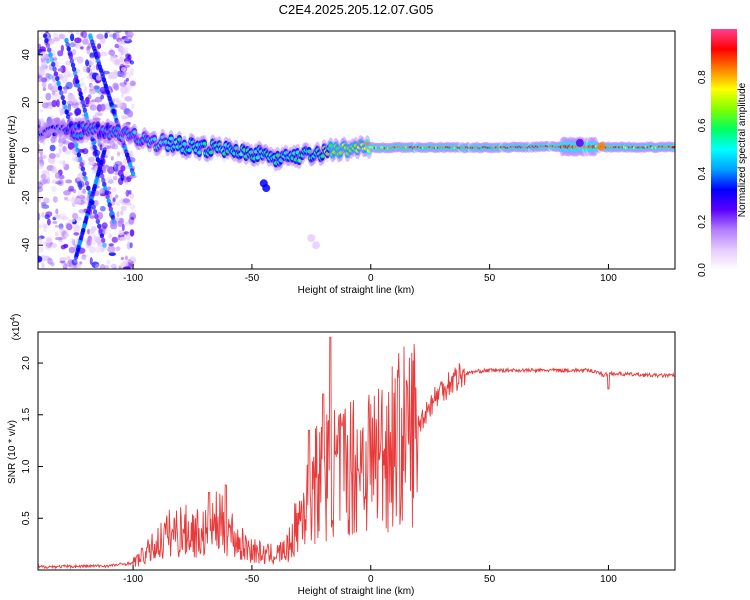 The height and width of the screenshot is (600, 750). What do you see at coordinates (26, 363) in the screenshot?
I see `y-tick-label: 2.0` at bounding box center [26, 363].